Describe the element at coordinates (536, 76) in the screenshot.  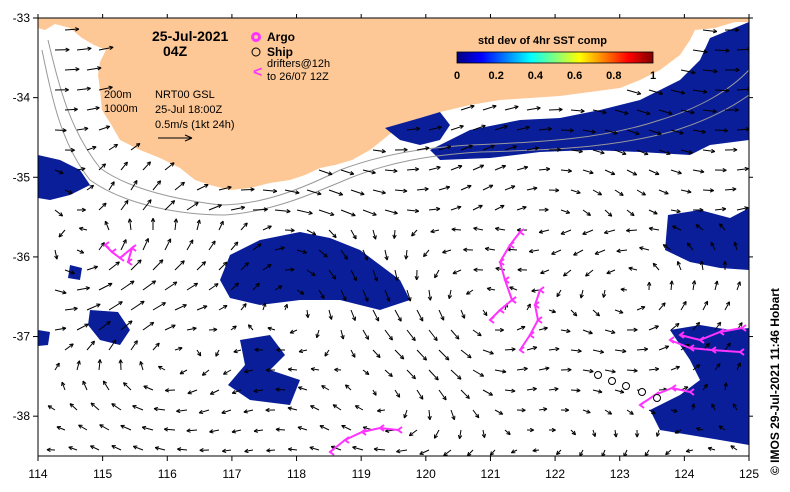
I see `colorbar-tick-label: 0.4` at that location.